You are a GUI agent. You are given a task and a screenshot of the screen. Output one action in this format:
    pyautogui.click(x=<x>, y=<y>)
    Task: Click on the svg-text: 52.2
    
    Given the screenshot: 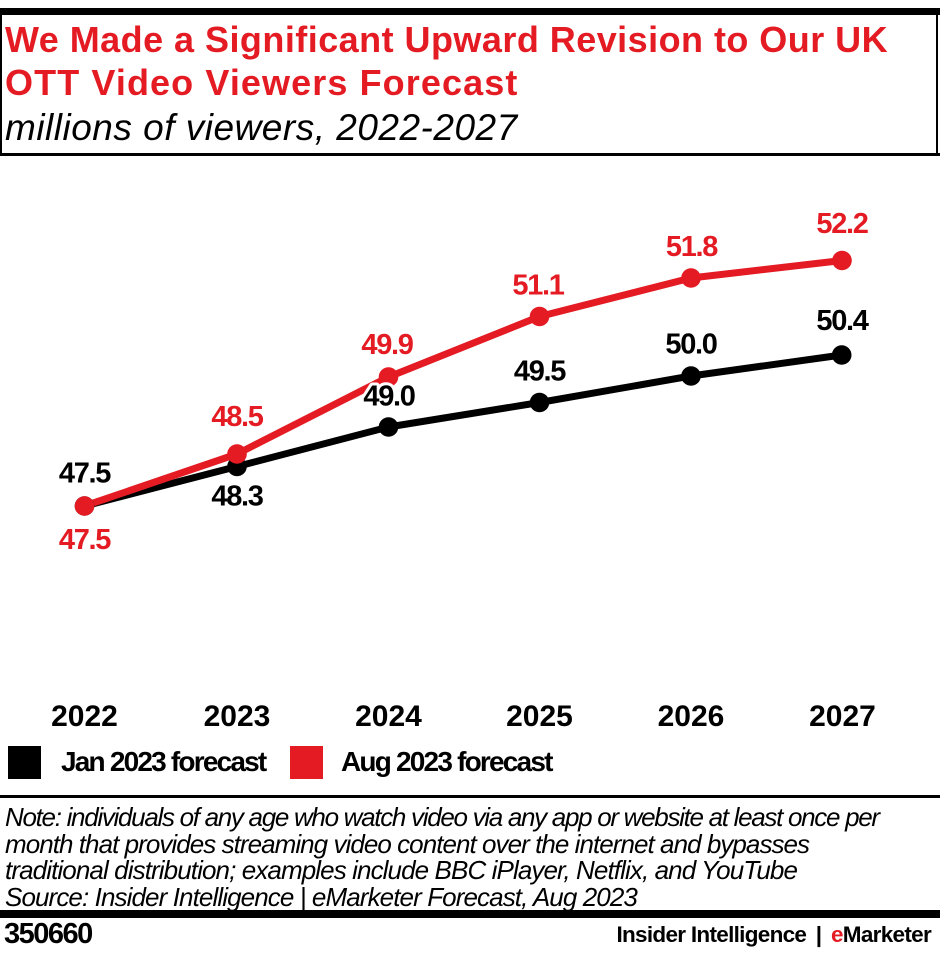 What is the action you would take?
    pyautogui.click(x=841, y=224)
    